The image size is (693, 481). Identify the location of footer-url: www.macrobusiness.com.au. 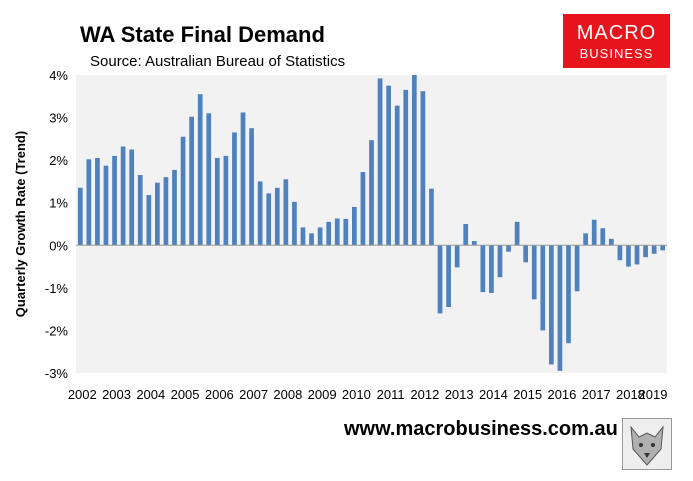
(481, 429).